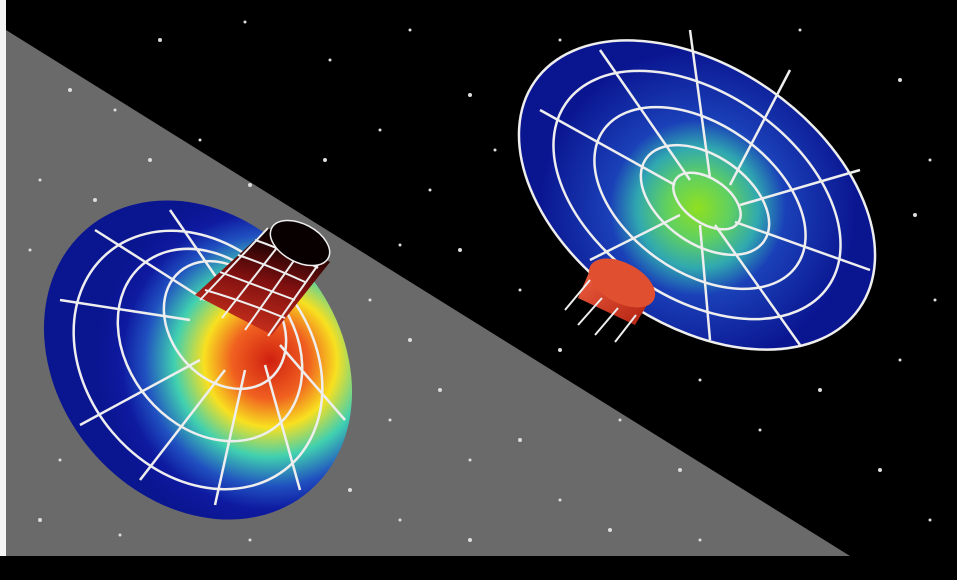  Describe the element at coordinates (610, 300) in the screenshot. I see `small-throat` at that location.